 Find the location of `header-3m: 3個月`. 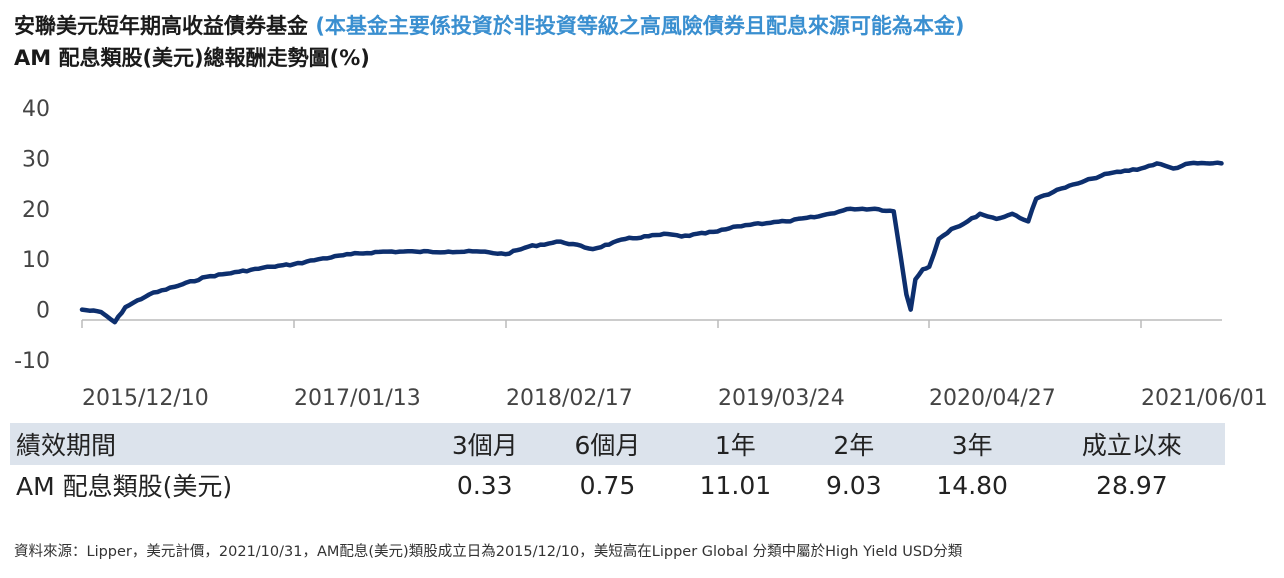

header-3m: 3個月 is located at coordinates (485, 444).